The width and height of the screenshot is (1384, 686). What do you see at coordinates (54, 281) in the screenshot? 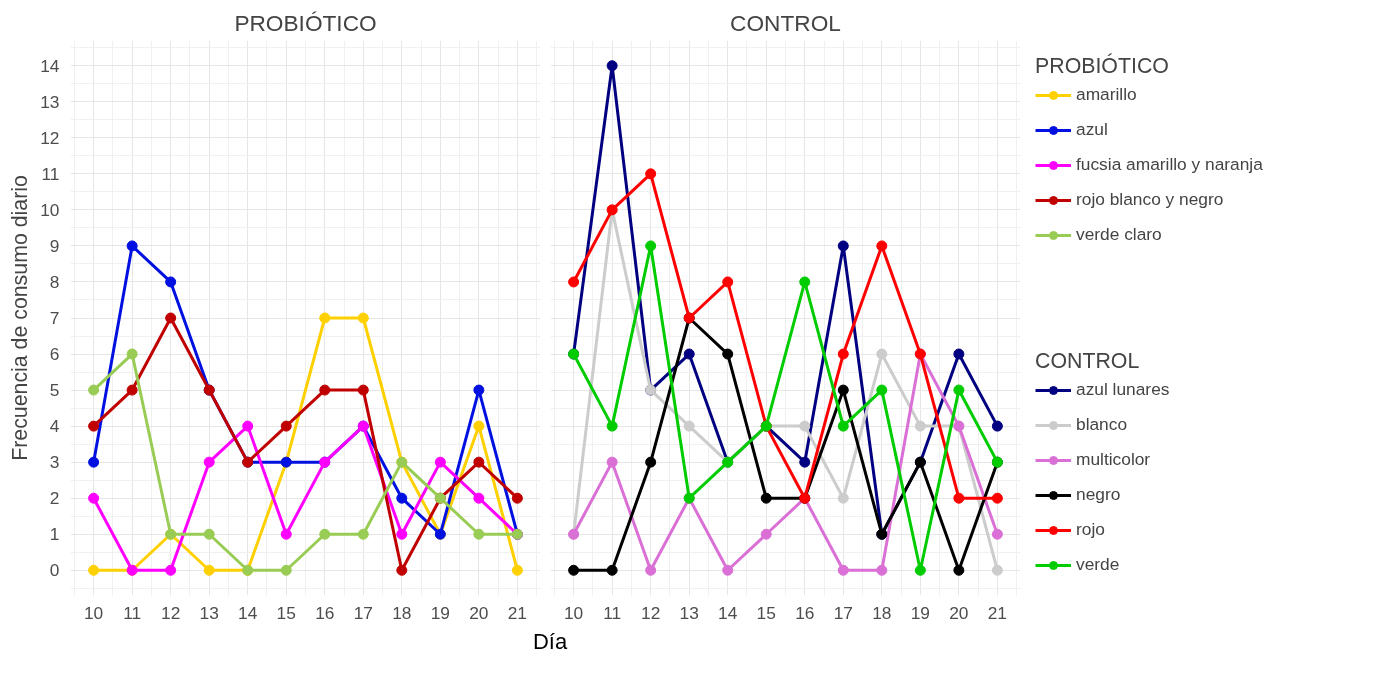
I see `y-tick-label: 8` at bounding box center [54, 281].